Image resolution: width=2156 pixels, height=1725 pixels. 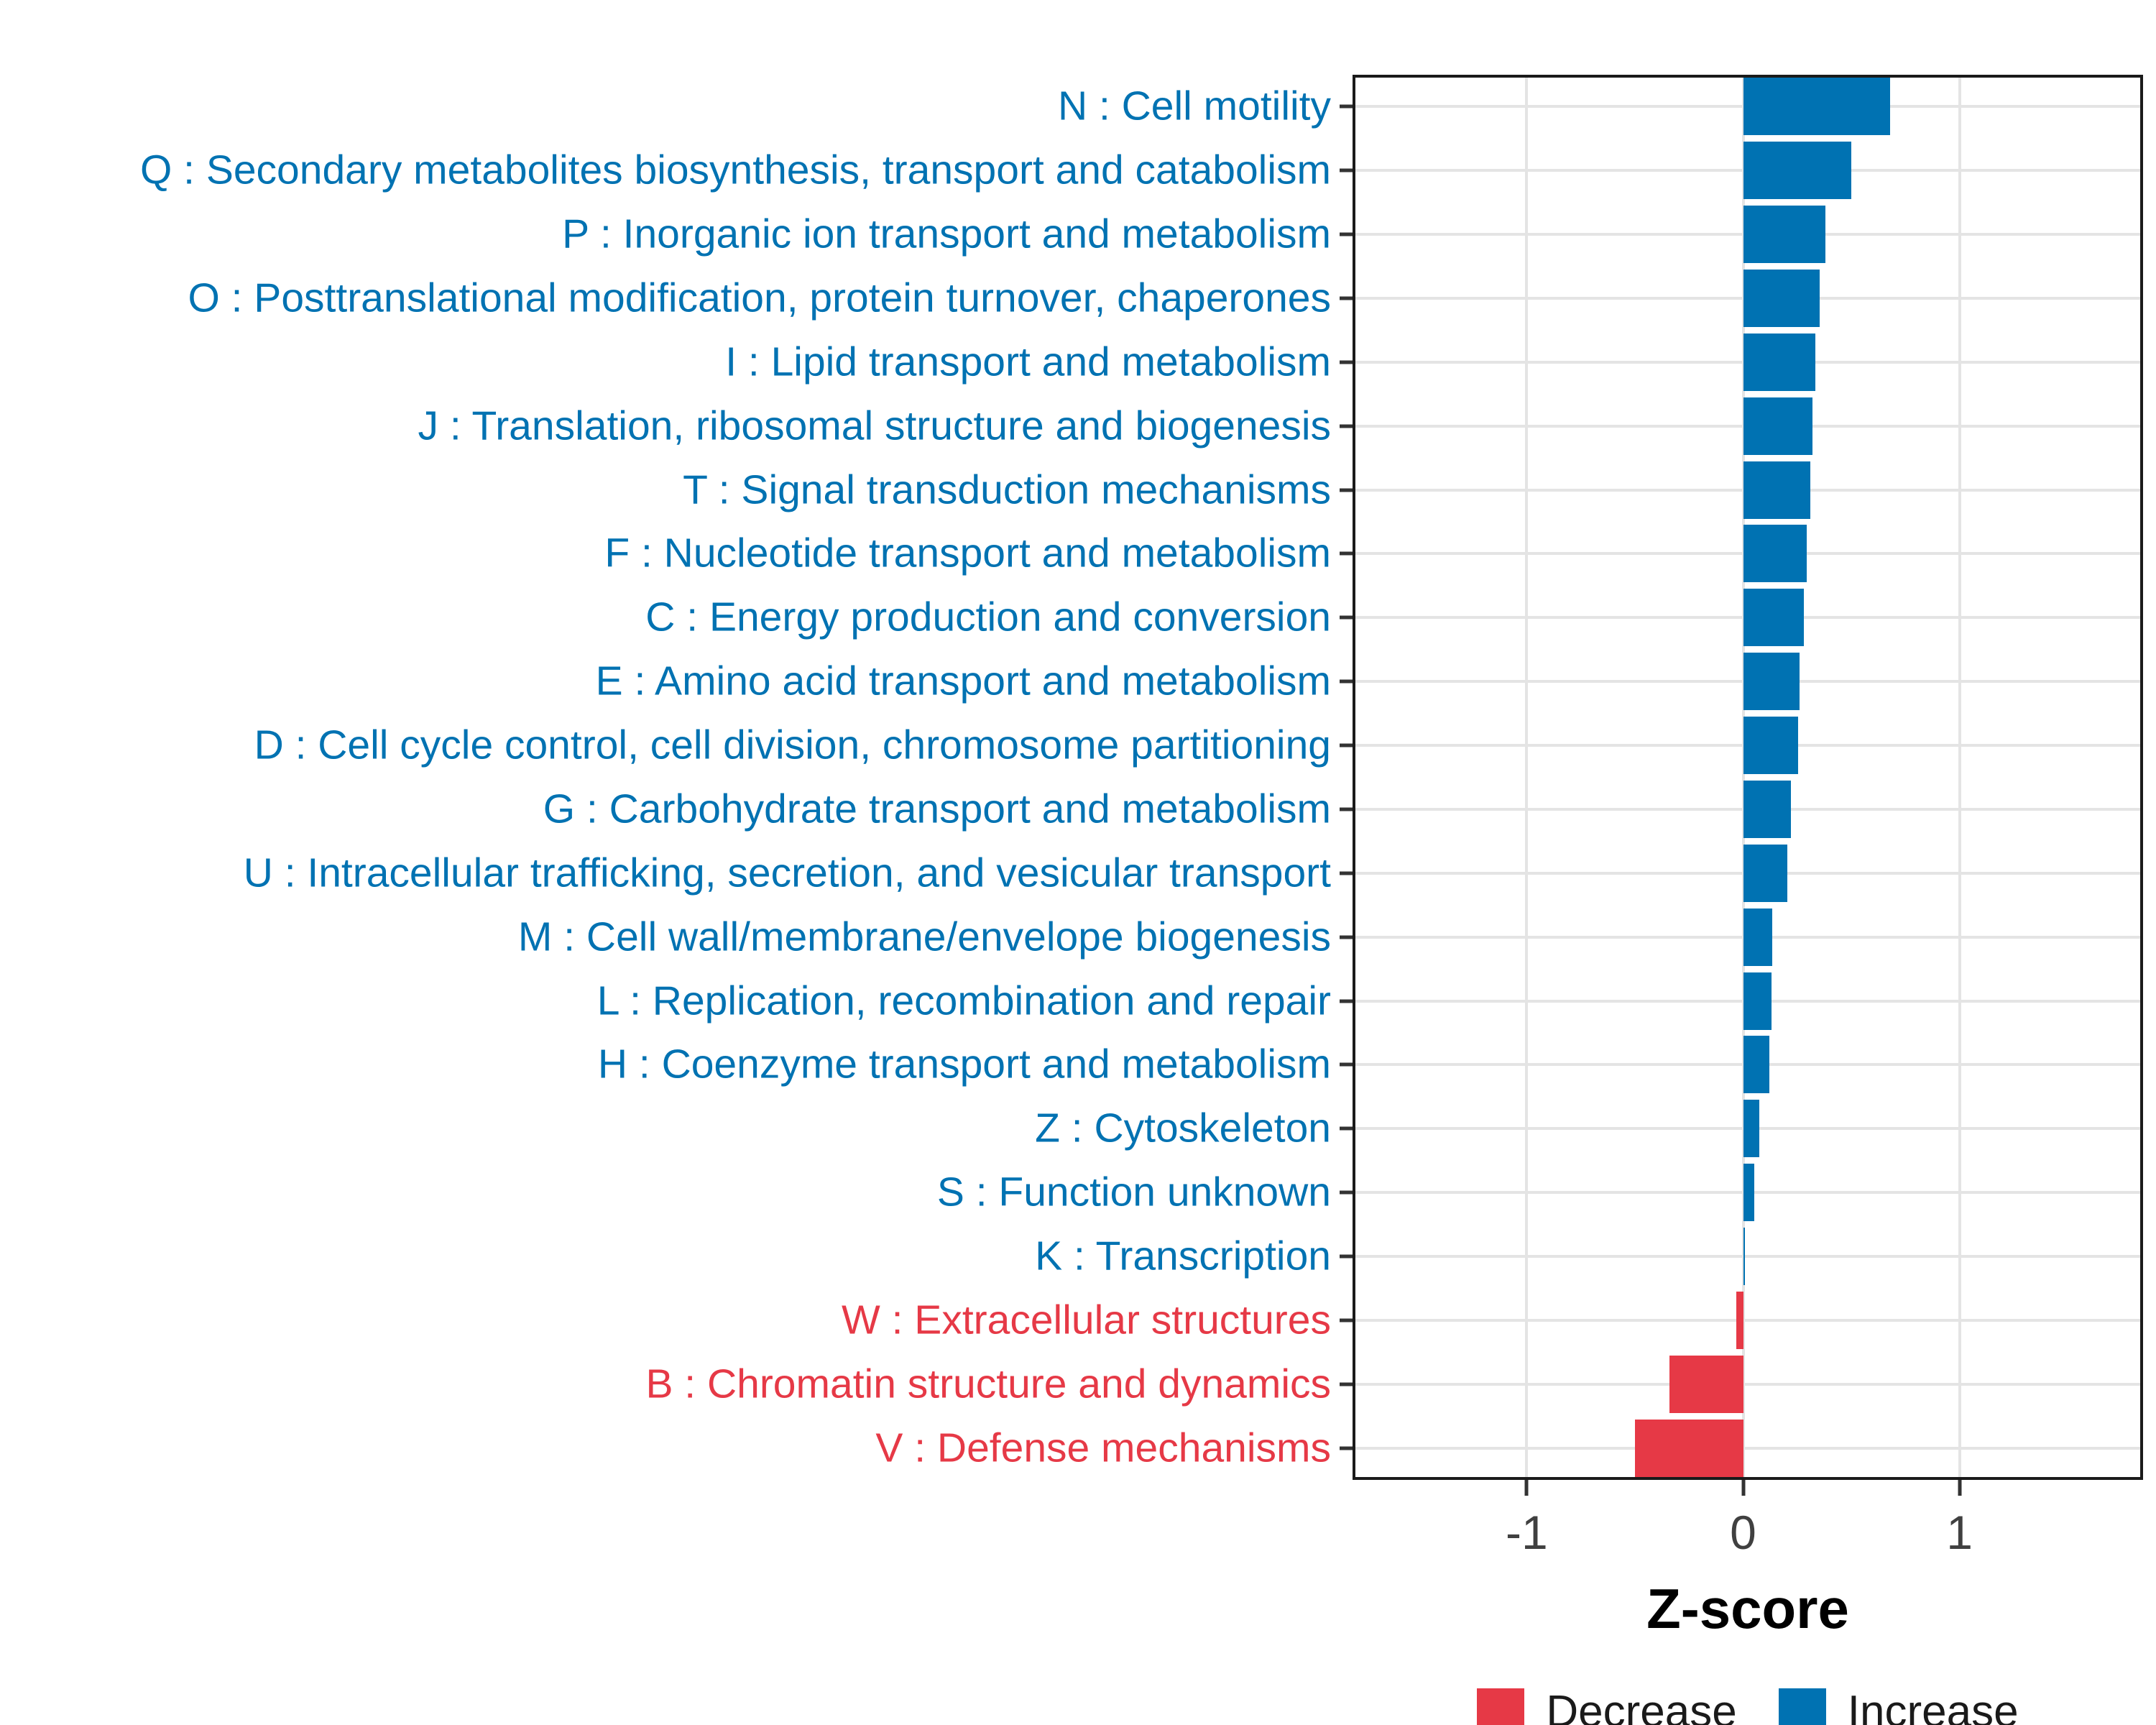 I want to click on x-tick-label: -1, so click(x=1527, y=1532).